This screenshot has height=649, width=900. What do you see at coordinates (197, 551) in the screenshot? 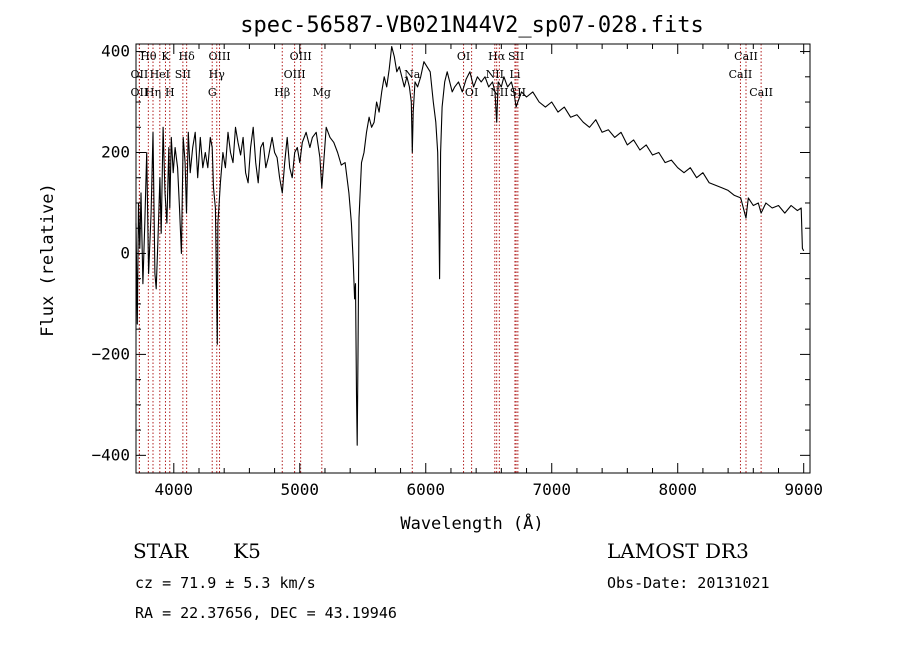
I see `object-class: STAR K5` at bounding box center [197, 551].